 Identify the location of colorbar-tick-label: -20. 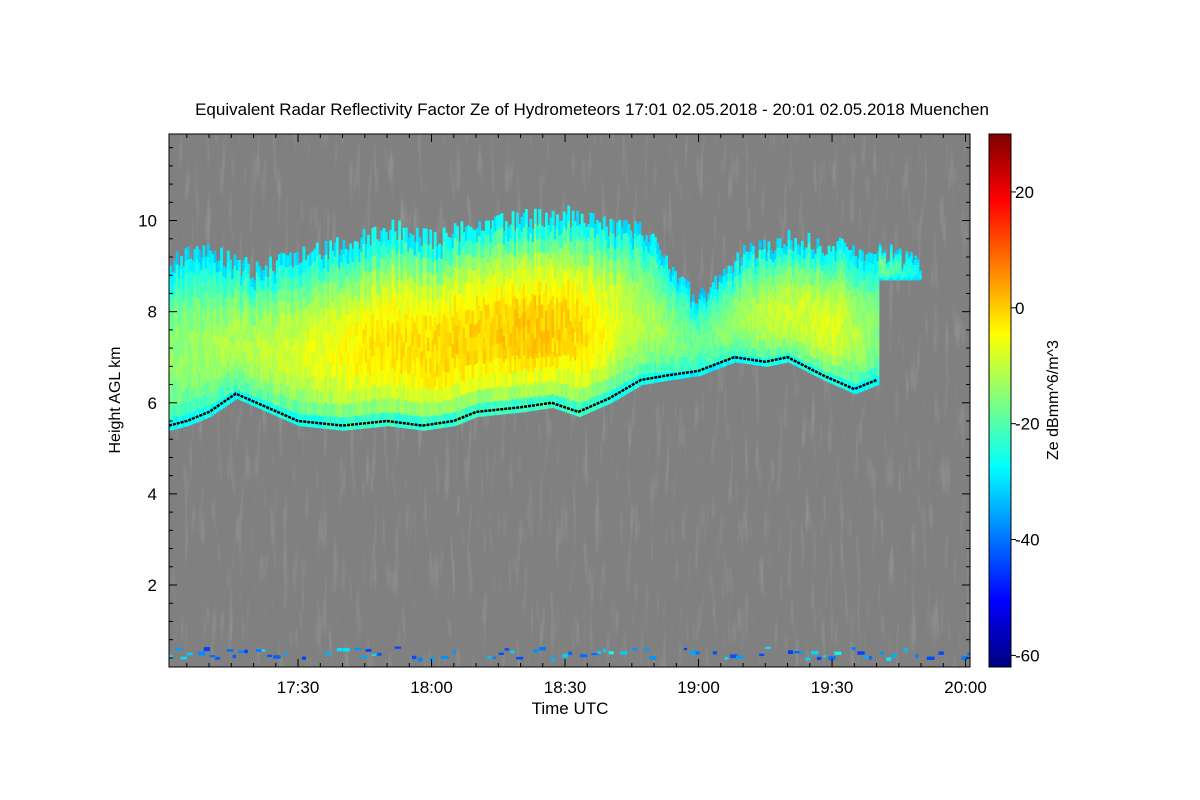
(1027, 424).